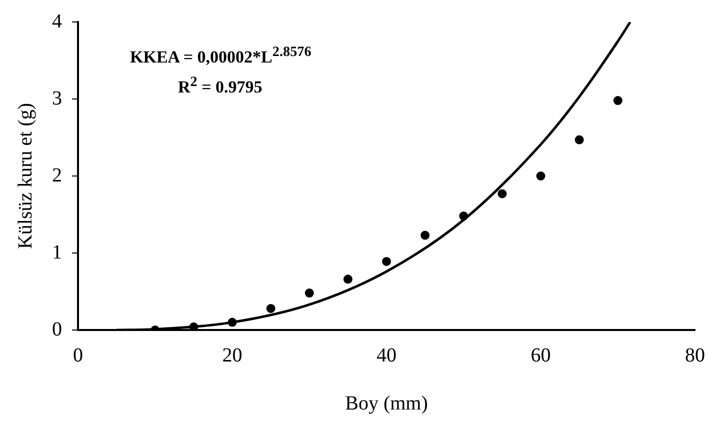  I want to click on annotation: R$^{2}$ = 0.9795, so click(220, 86).